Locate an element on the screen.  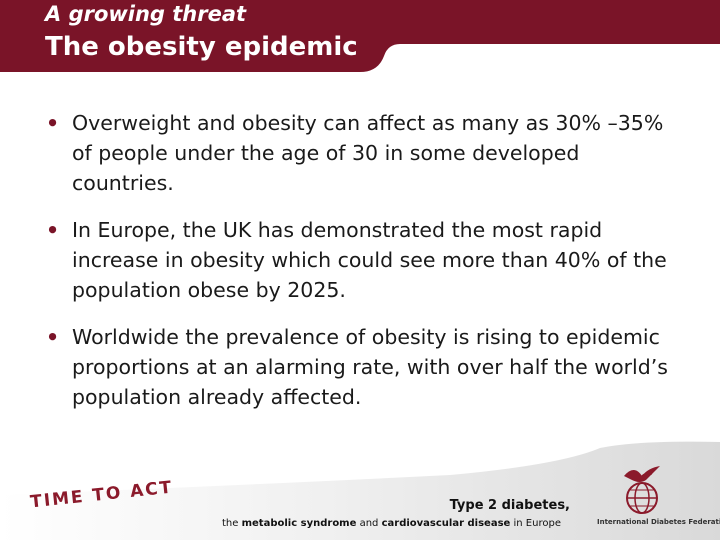
header-banner is located at coordinates (360, 36).